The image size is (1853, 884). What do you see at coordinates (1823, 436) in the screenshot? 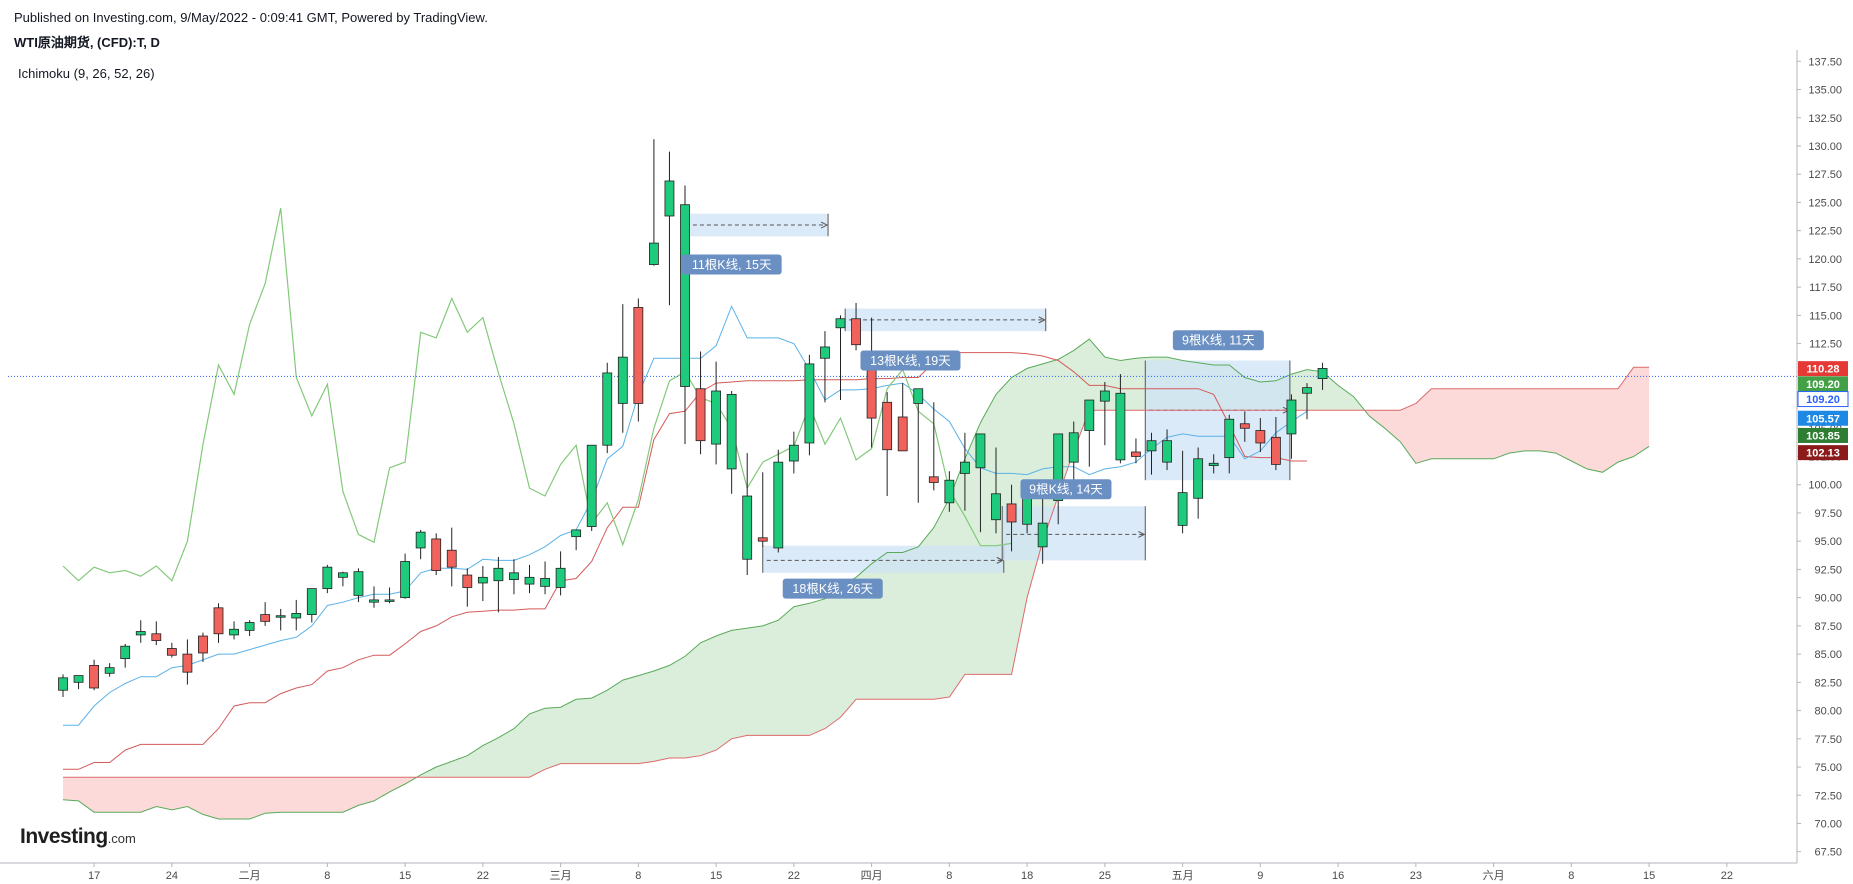
I see `price-tag-label: 103.85` at bounding box center [1823, 436].